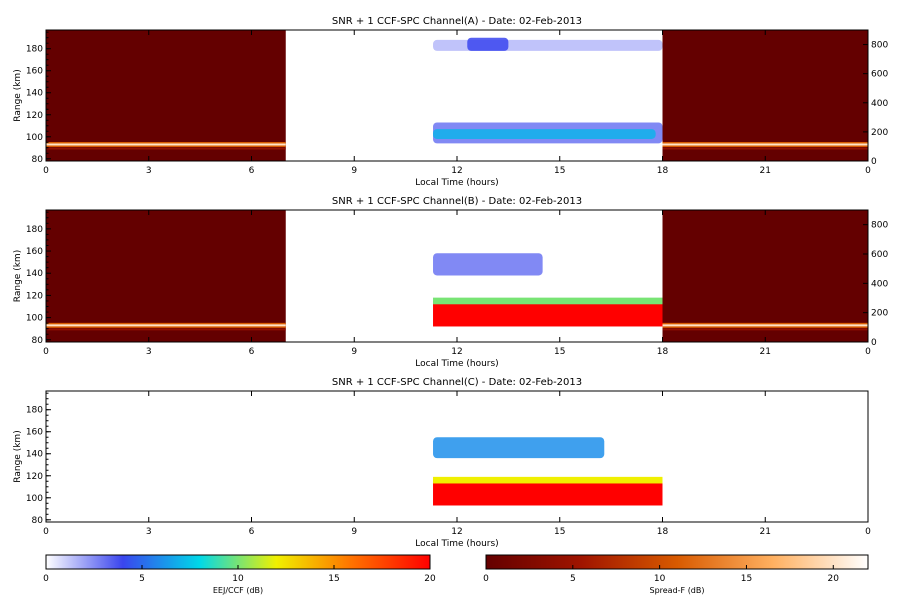  Describe the element at coordinates (676, 590) in the screenshot. I see `colorbar-label: Spread-F (dB)` at that location.